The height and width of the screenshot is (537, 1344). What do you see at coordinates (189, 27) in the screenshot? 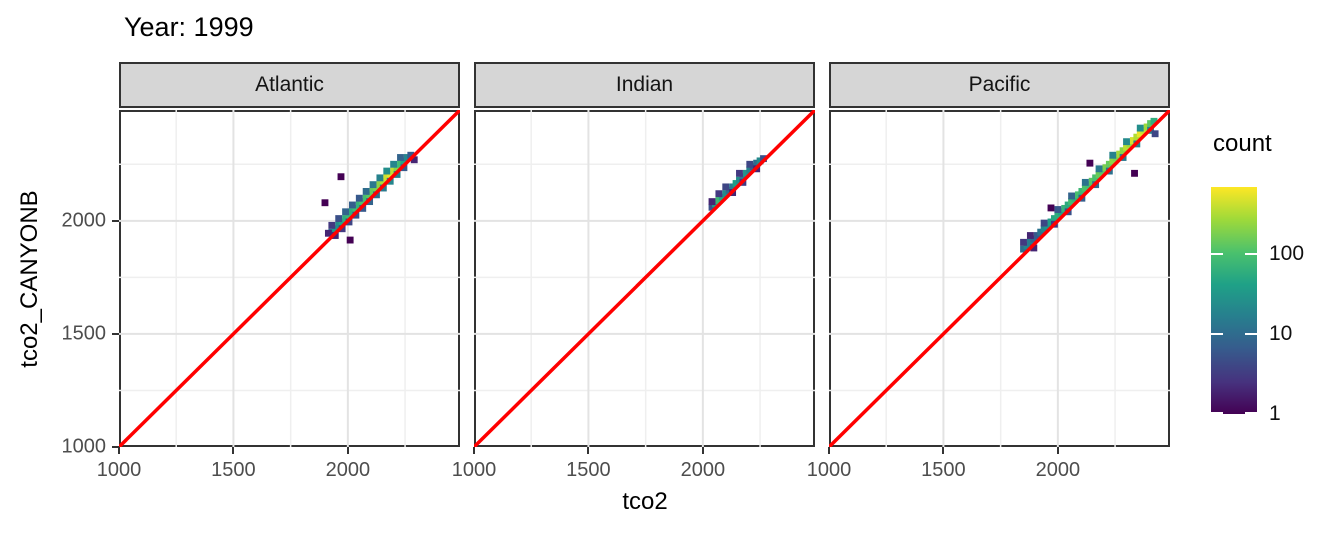
I see `plot-title: Year: 1999` at bounding box center [189, 27].